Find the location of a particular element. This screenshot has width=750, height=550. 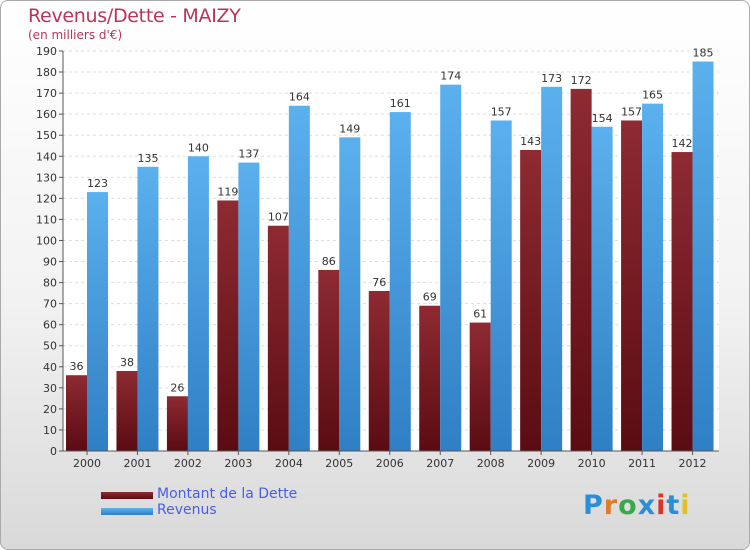

x-tick-label: 2006 is located at coordinates (390, 463).